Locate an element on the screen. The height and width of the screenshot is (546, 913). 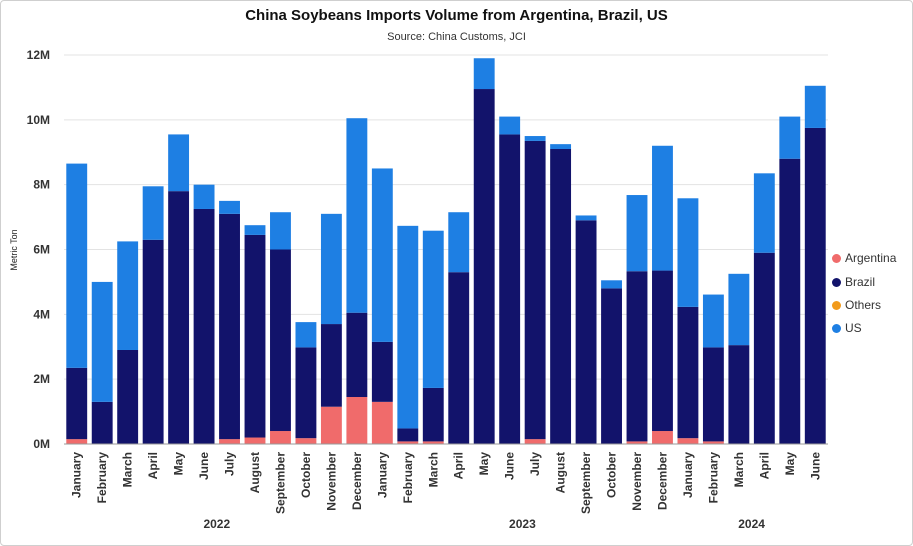
legend-us-label: US is located at coordinates (853, 328).